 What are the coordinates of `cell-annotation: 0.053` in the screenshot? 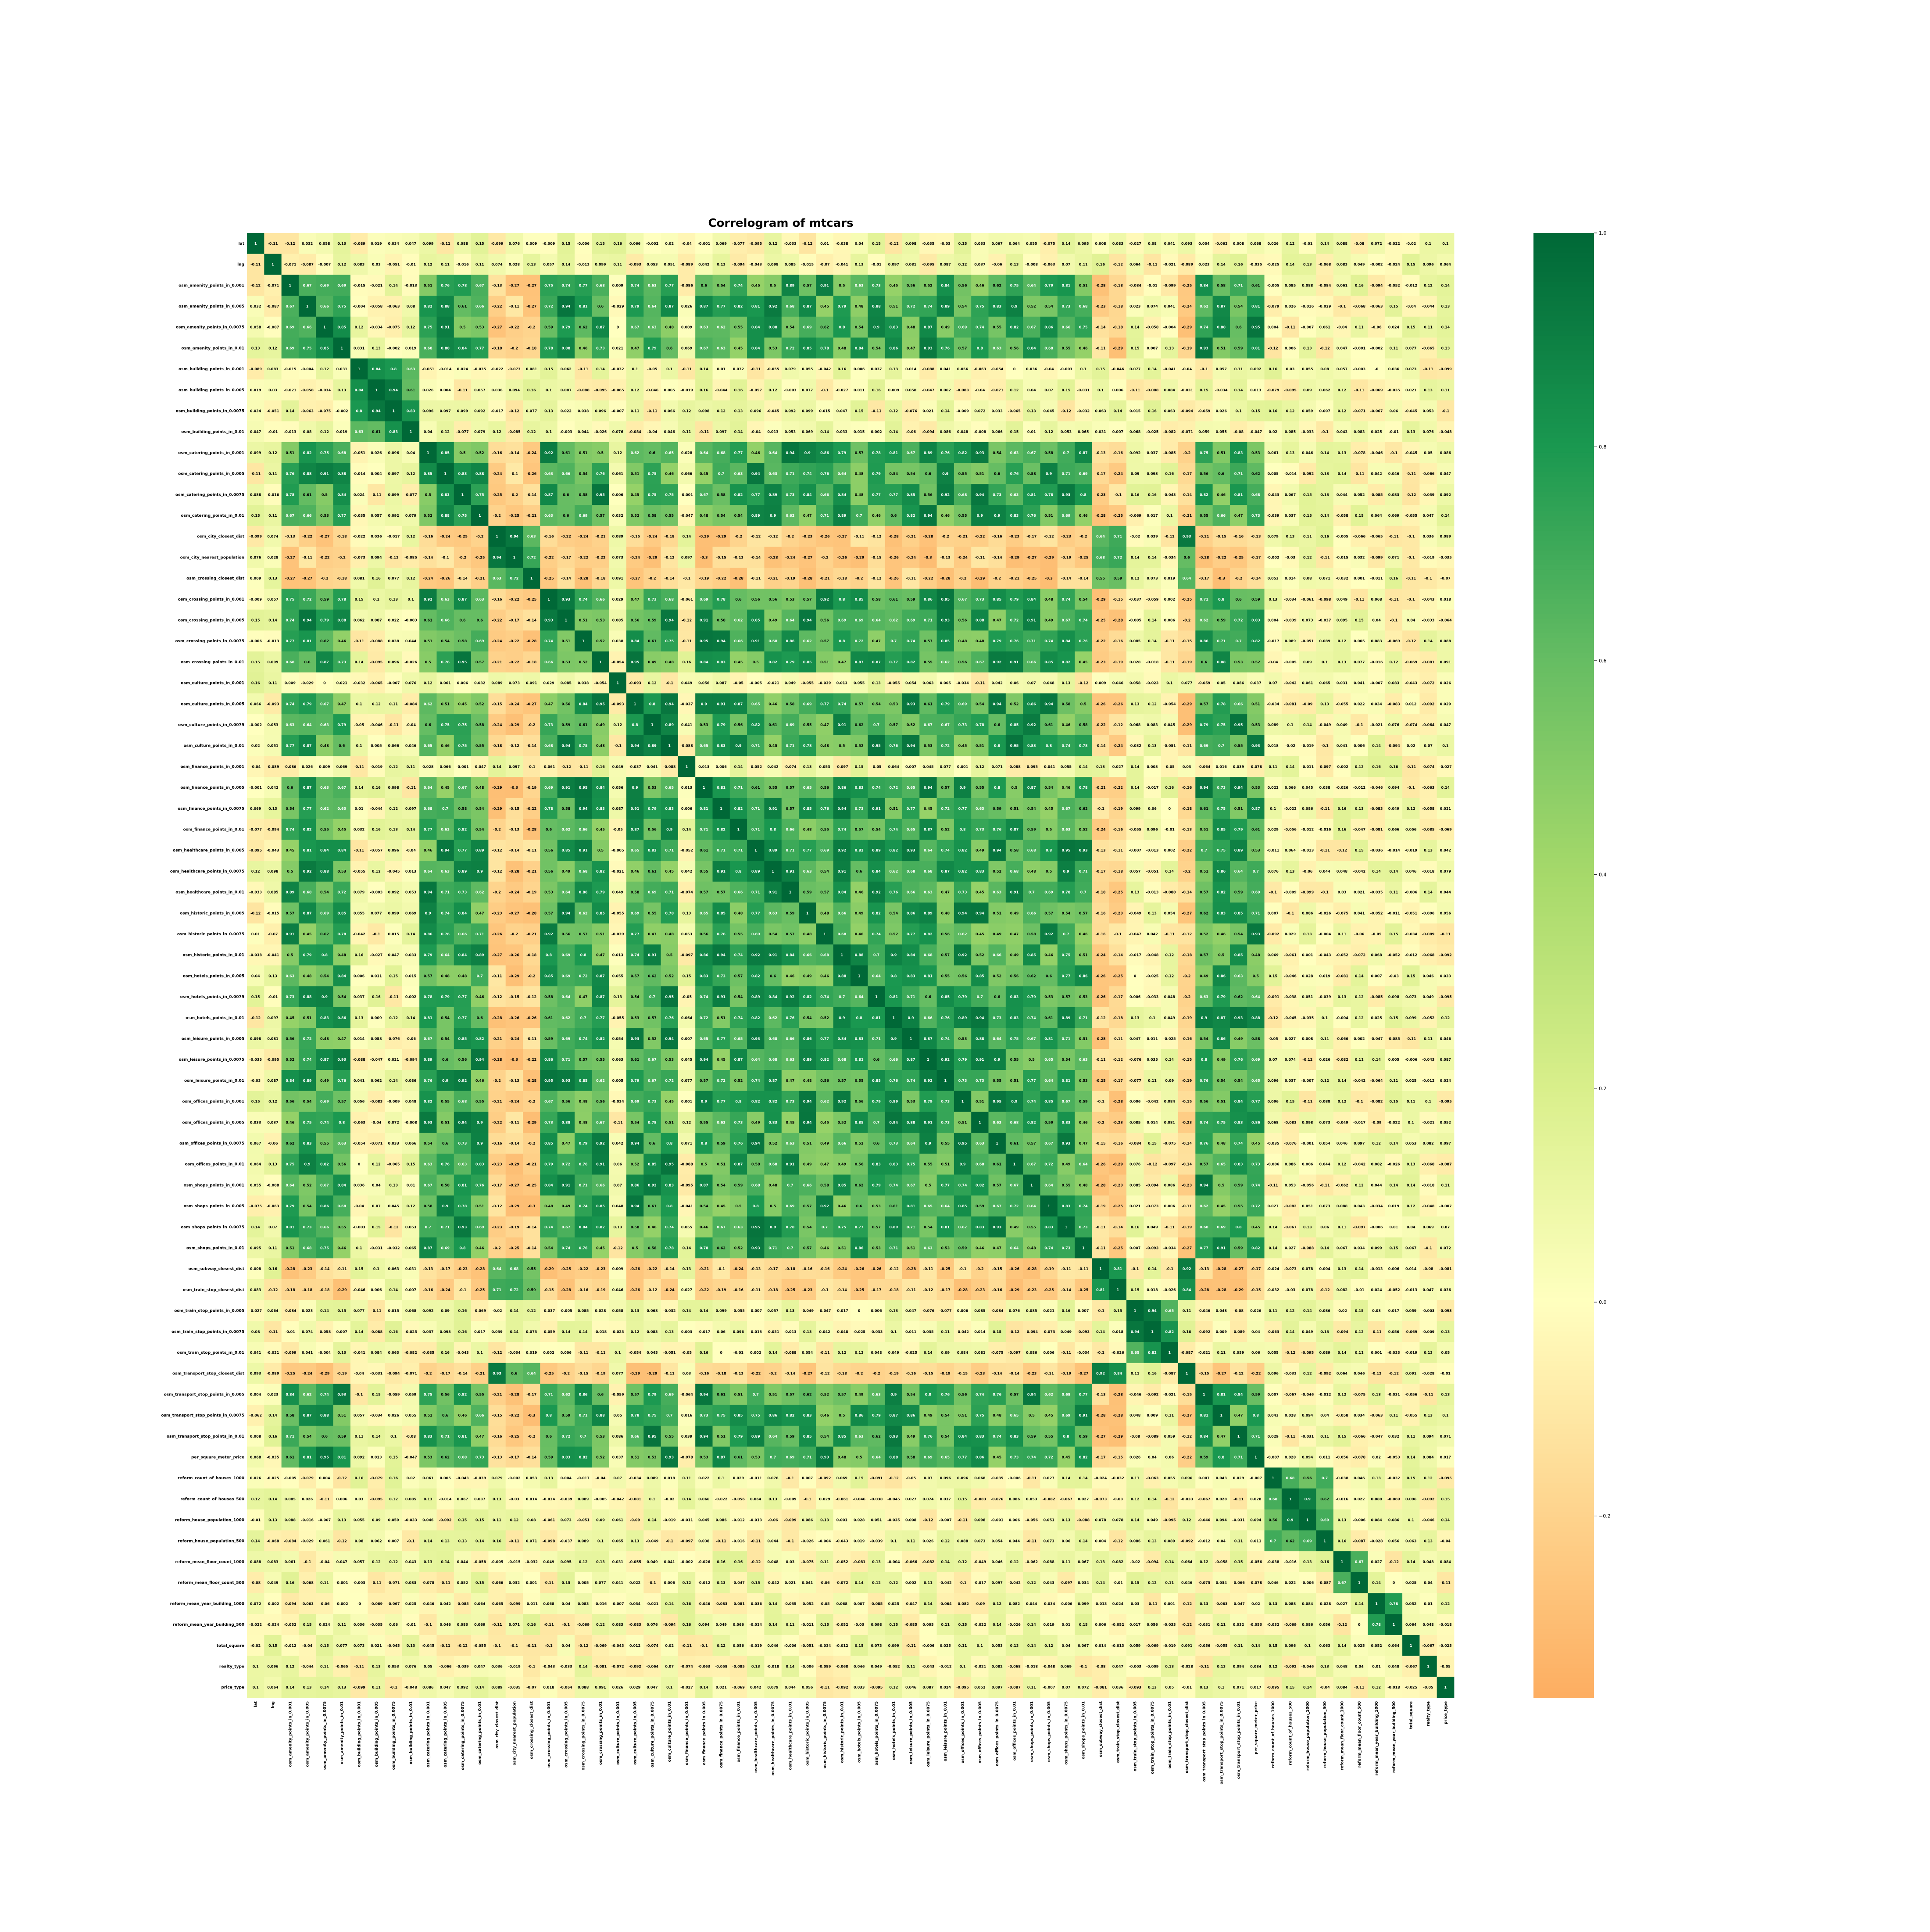 It's located at (653, 265).